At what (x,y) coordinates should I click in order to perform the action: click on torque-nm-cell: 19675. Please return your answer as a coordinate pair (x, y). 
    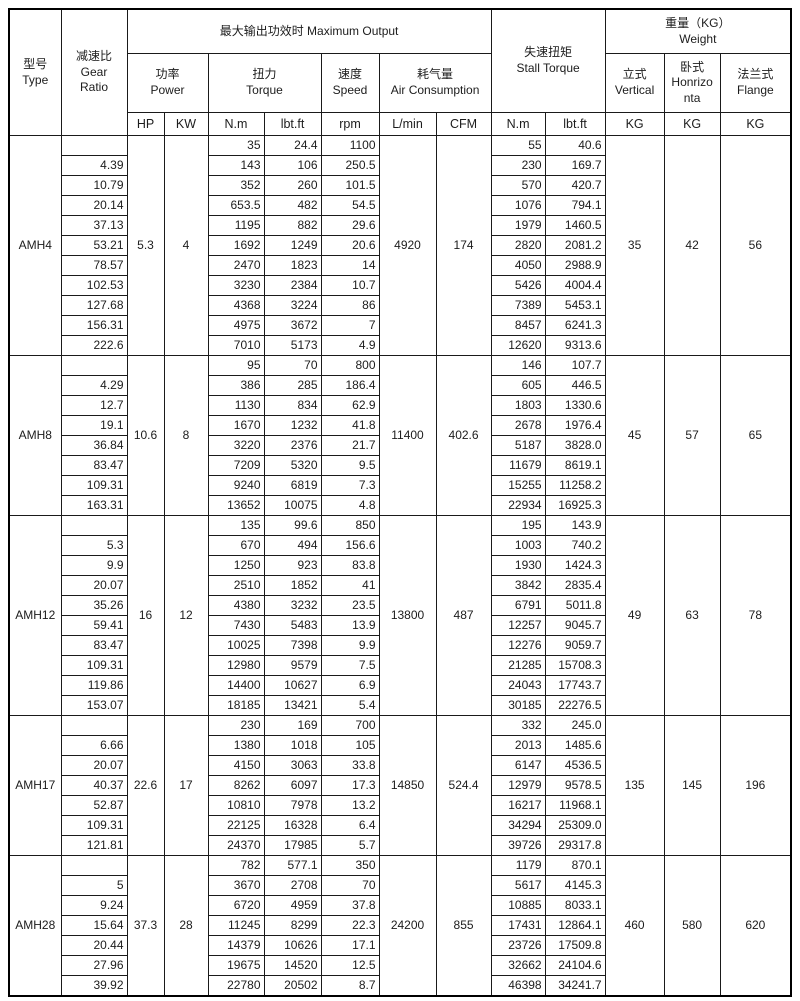
    Looking at the image, I should click on (236, 965).